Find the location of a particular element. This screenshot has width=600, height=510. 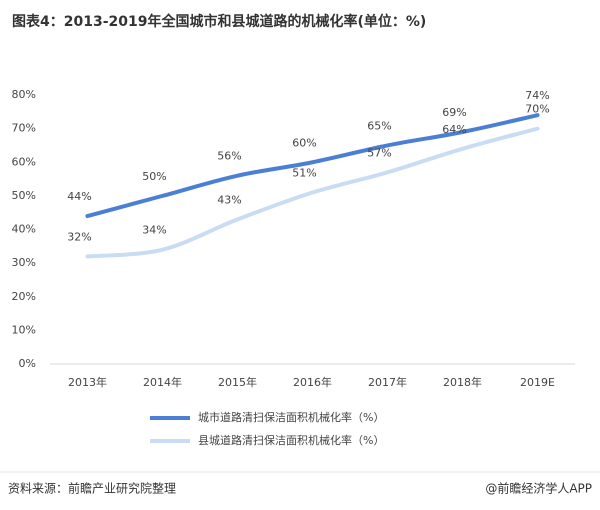

data-label: 56% is located at coordinates (229, 156).